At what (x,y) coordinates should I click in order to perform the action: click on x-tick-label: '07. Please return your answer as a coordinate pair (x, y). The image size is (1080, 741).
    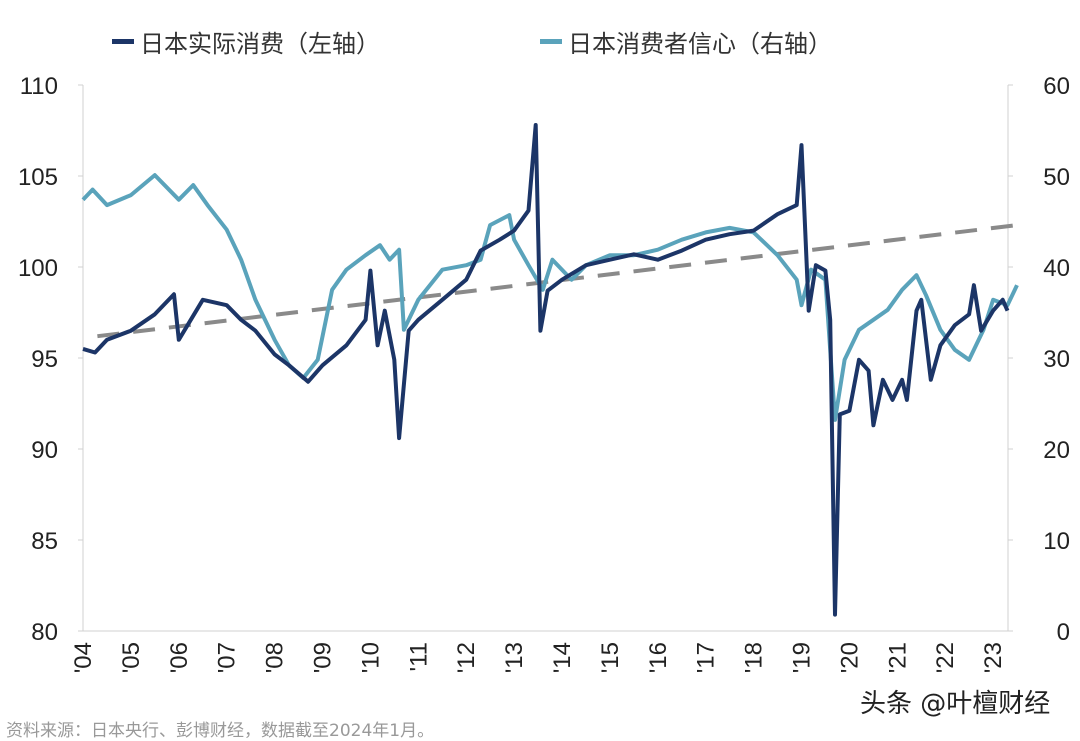
    Looking at the image, I should click on (227, 657).